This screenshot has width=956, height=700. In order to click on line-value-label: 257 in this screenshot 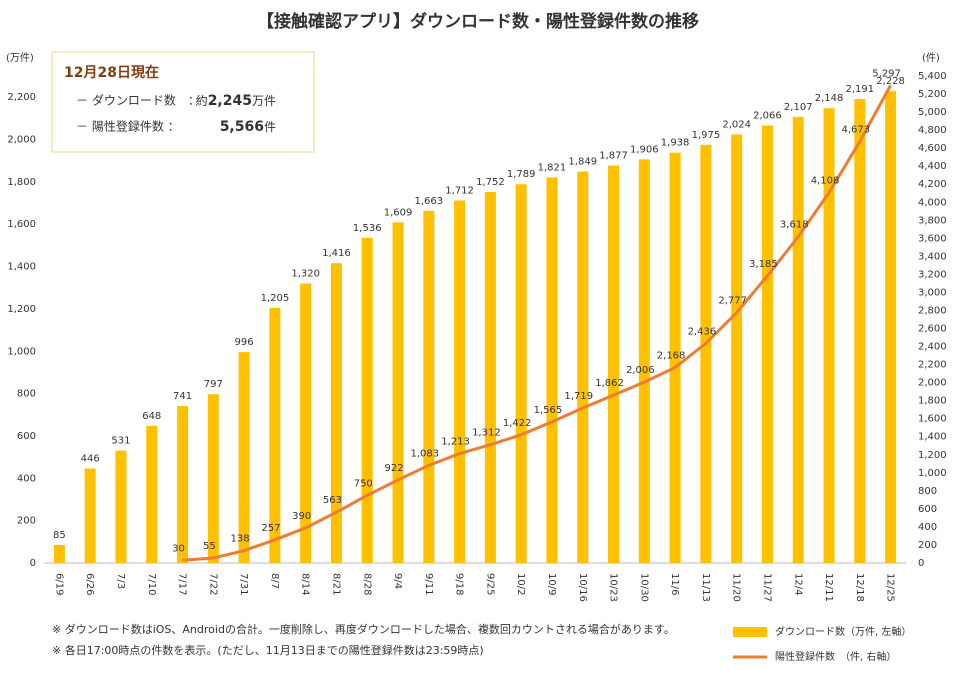, I will do `click(270, 528)`.